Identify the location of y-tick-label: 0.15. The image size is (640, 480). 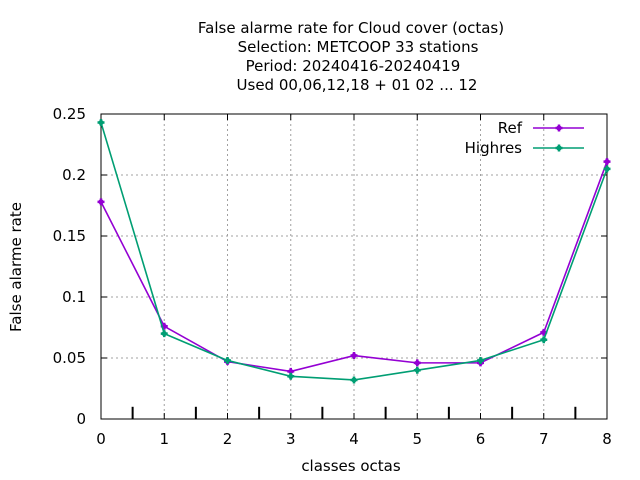
(69, 236).